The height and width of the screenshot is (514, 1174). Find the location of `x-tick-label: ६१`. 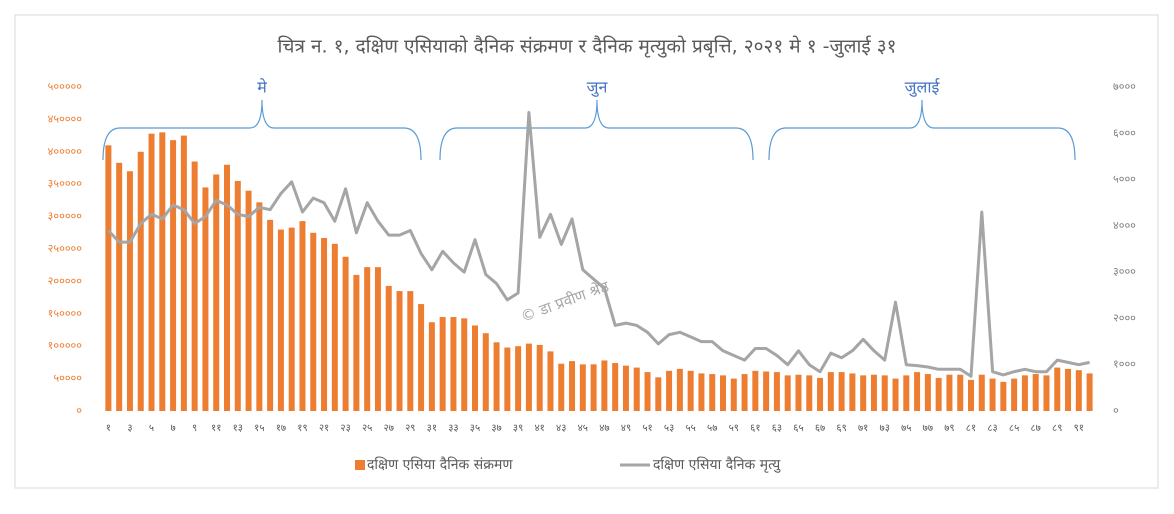

x-tick-label: ६१ is located at coordinates (755, 428).